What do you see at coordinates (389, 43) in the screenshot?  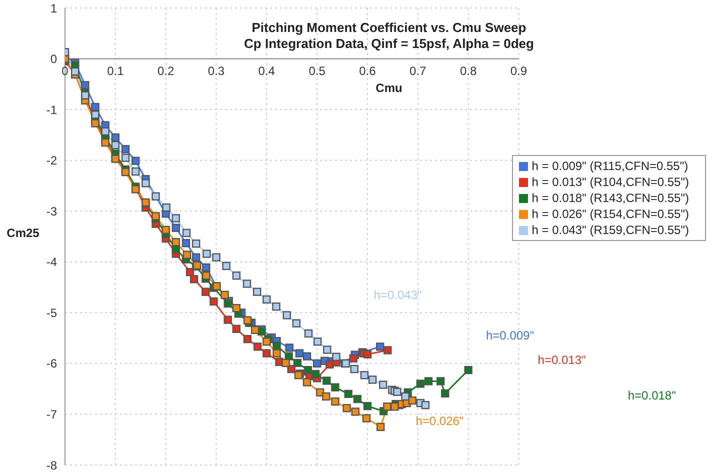 I see `text: Cp Integration Data, Qinf = 15psf, Alpha = 0deg` at bounding box center [389, 43].